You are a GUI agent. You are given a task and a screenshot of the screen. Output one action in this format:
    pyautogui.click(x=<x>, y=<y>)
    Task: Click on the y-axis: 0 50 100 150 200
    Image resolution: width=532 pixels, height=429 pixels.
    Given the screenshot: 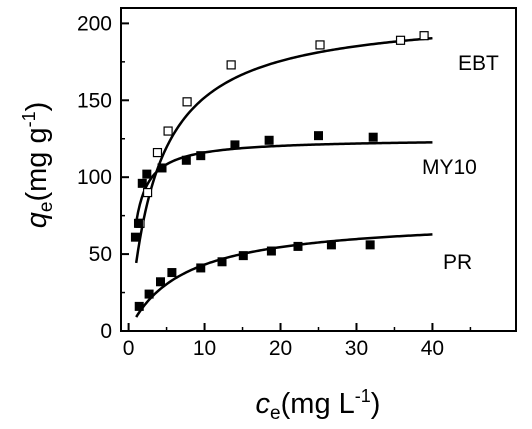 What is the action you would take?
    pyautogui.click(x=103, y=177)
    